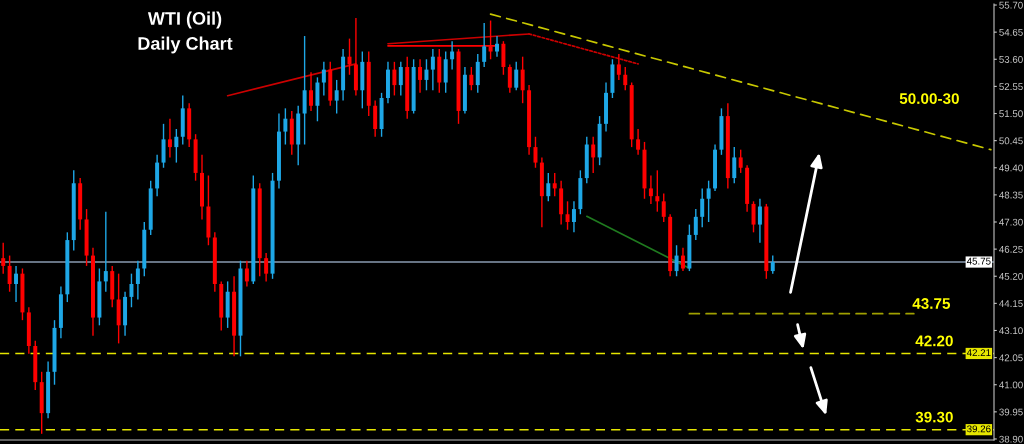  What do you see at coordinates (934, 417) in the screenshot?
I see `annotation: 39.30` at bounding box center [934, 417].